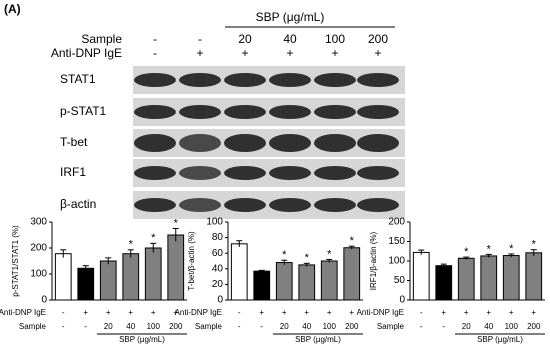 The image size is (550, 344). What do you see at coordinates (396, 241) in the screenshot?
I see `y-tick-label: 150` at bounding box center [396, 241].